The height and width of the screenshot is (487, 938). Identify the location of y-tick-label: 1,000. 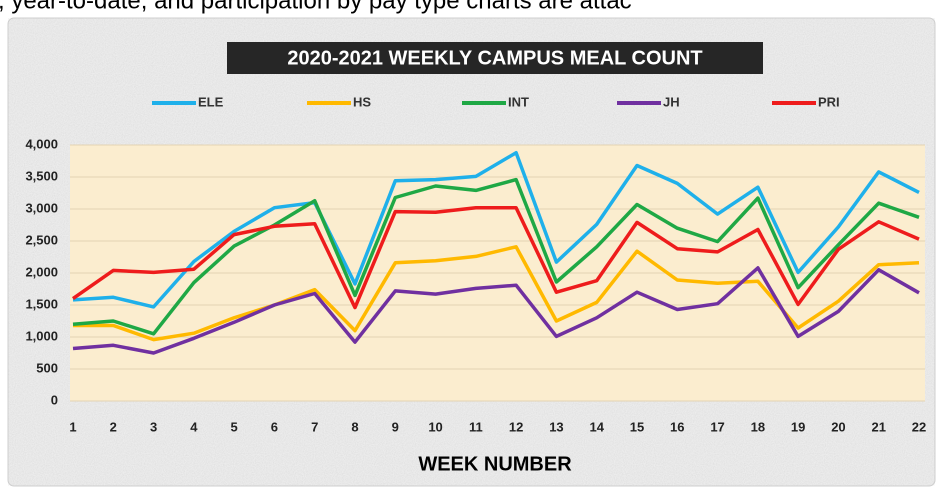
(41, 335).